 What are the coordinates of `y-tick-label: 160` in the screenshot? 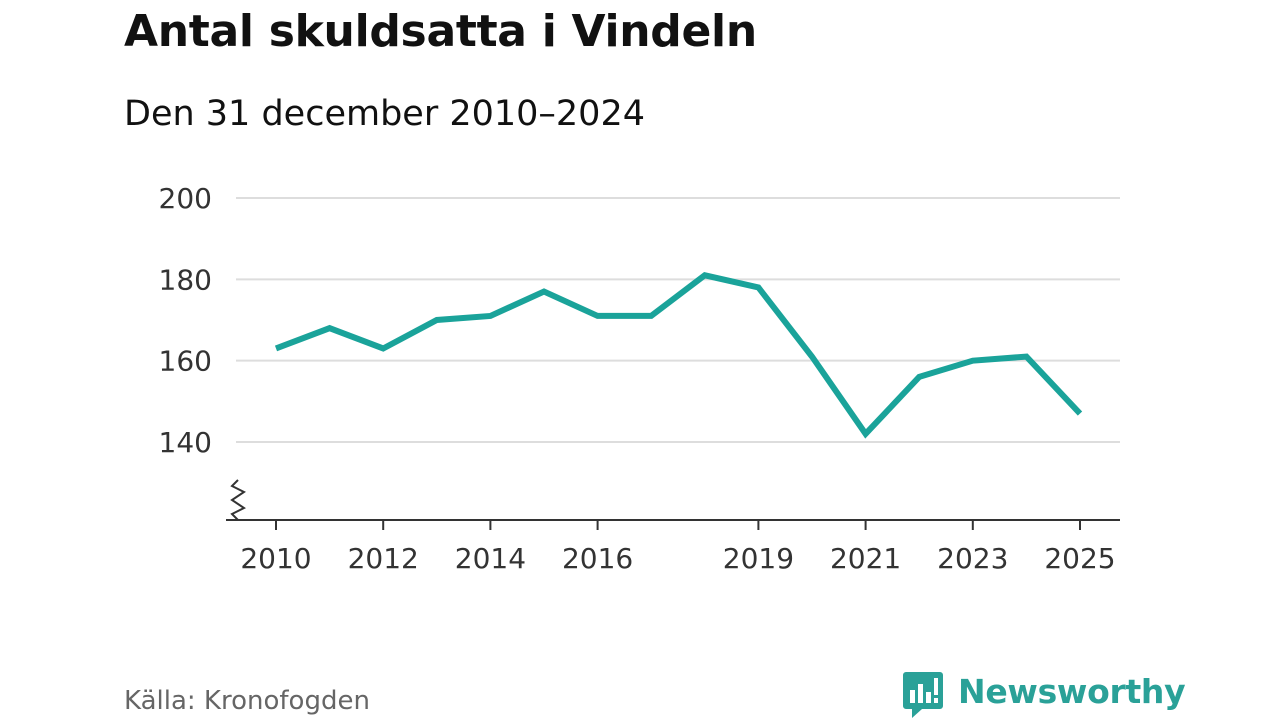 It's located at (185, 361).